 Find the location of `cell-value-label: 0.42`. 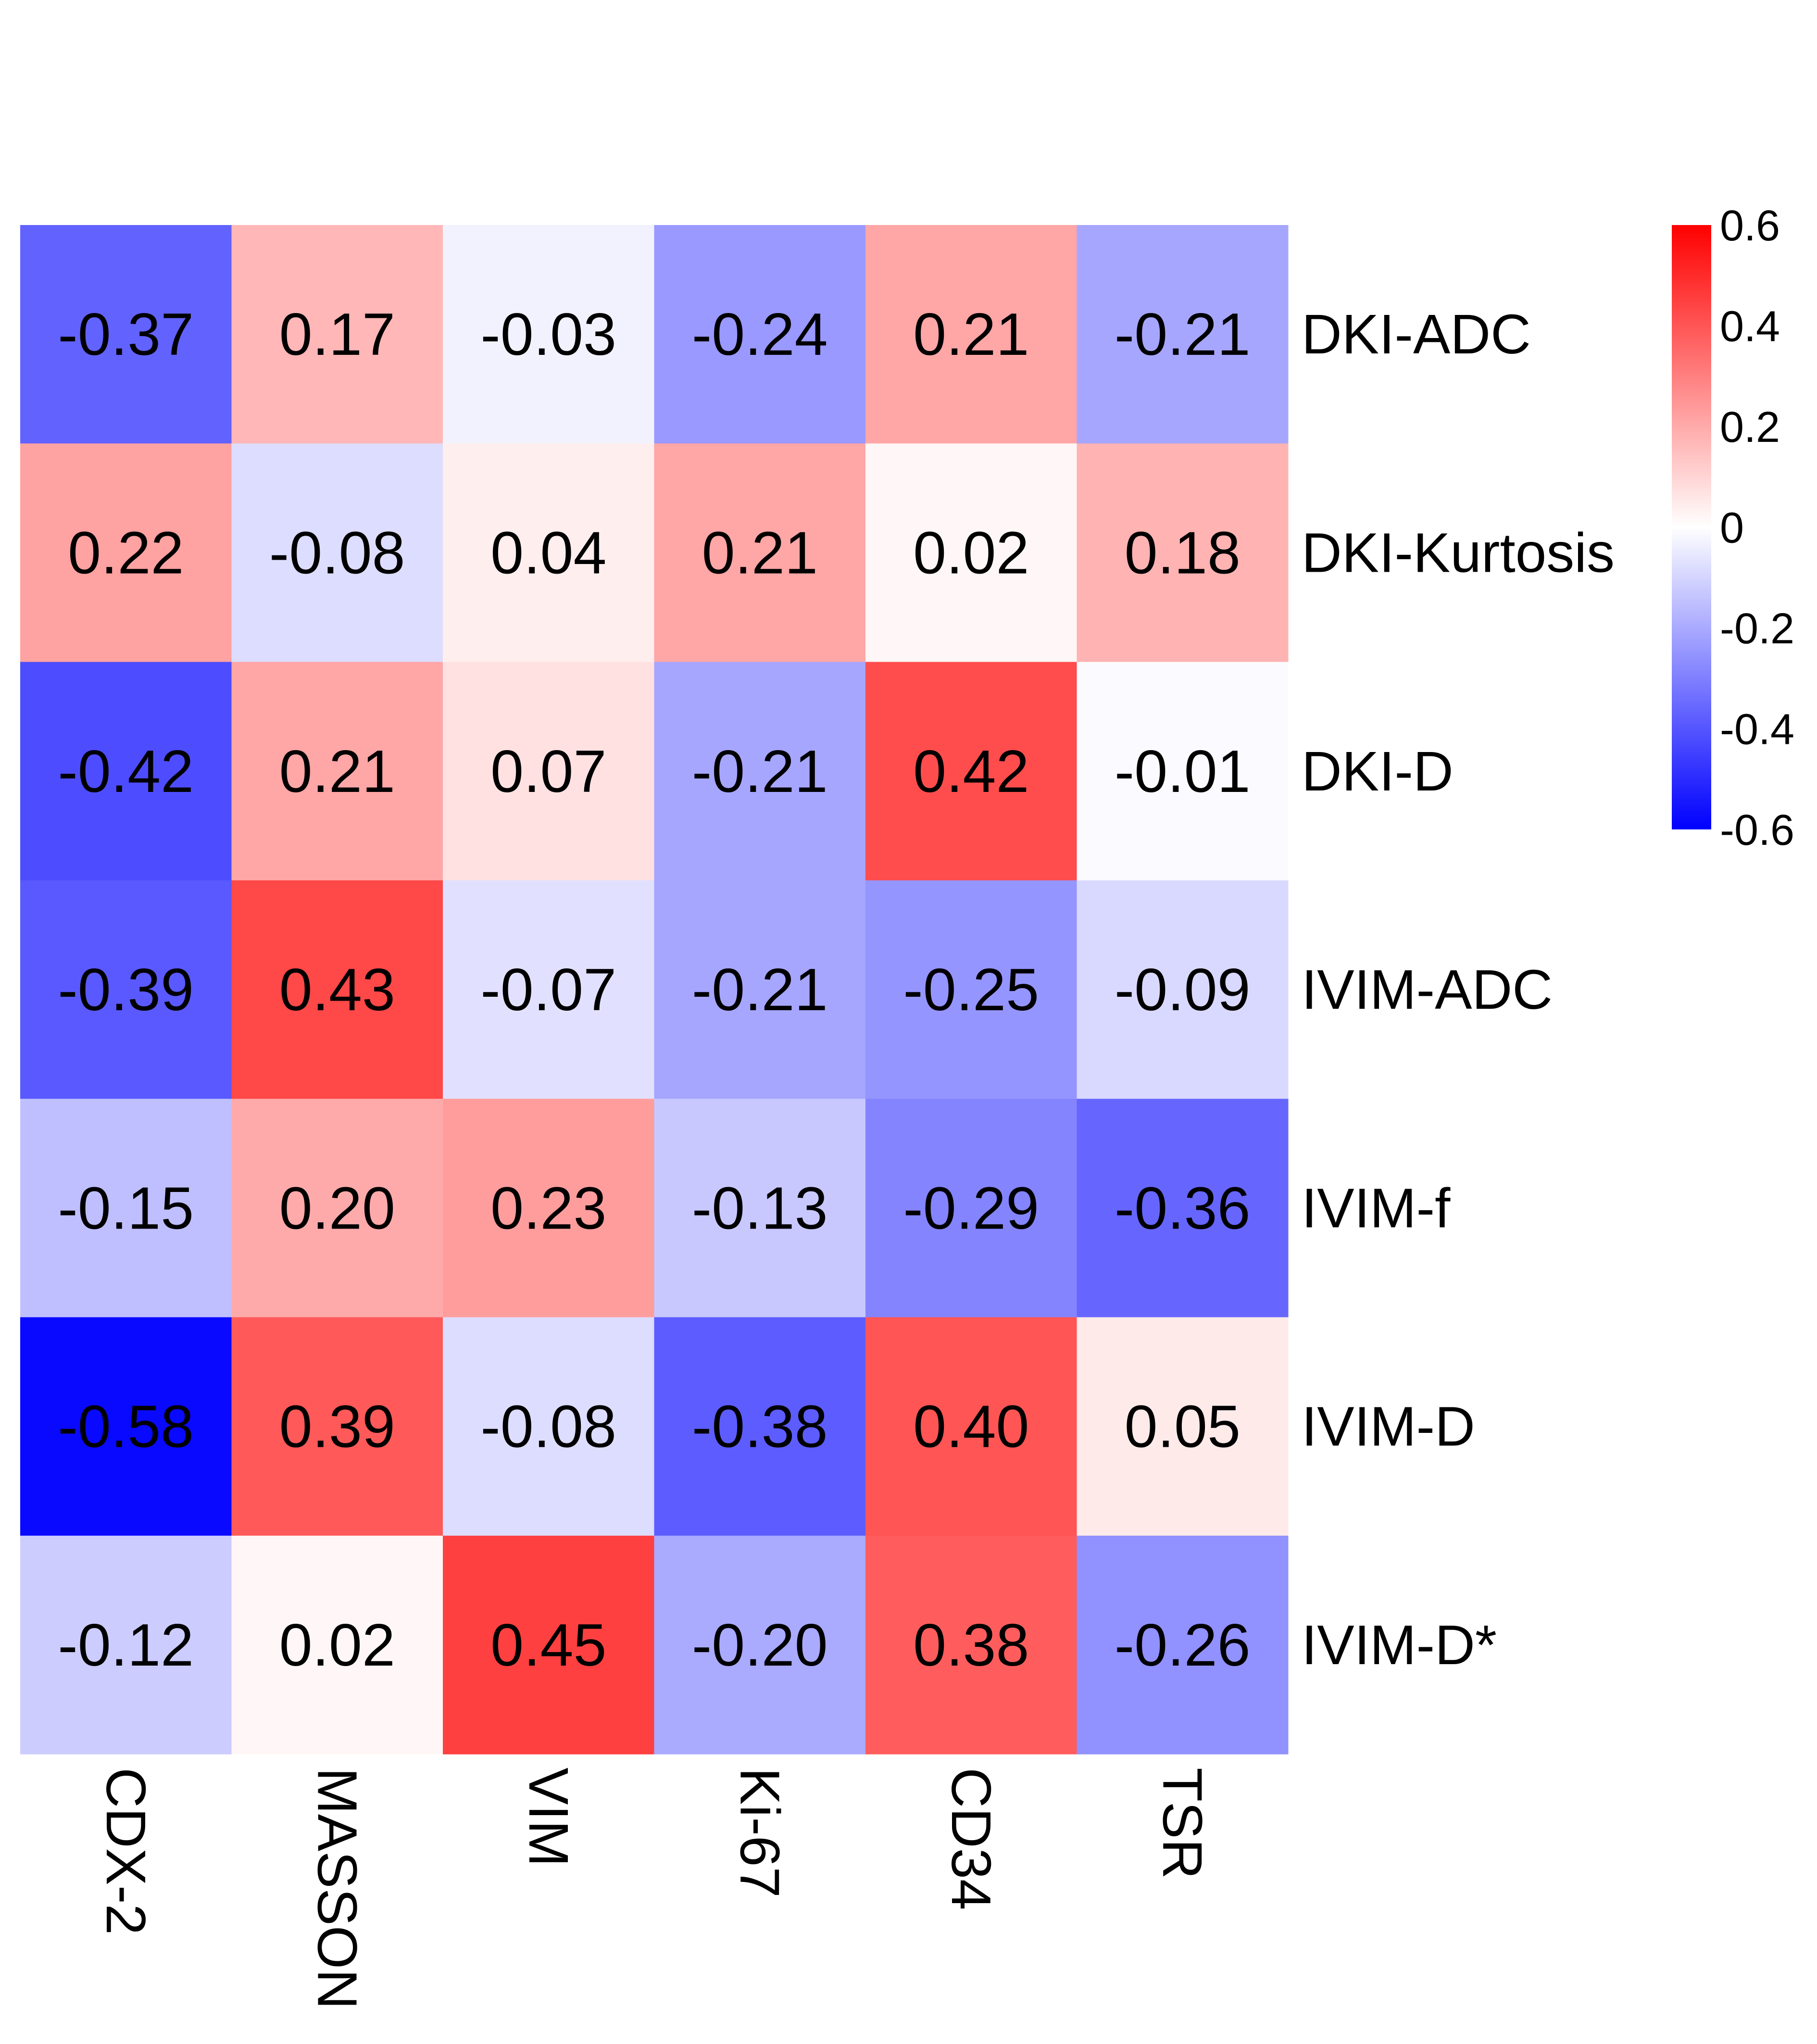

cell-value-label: 0.42 is located at coordinates (971, 772).